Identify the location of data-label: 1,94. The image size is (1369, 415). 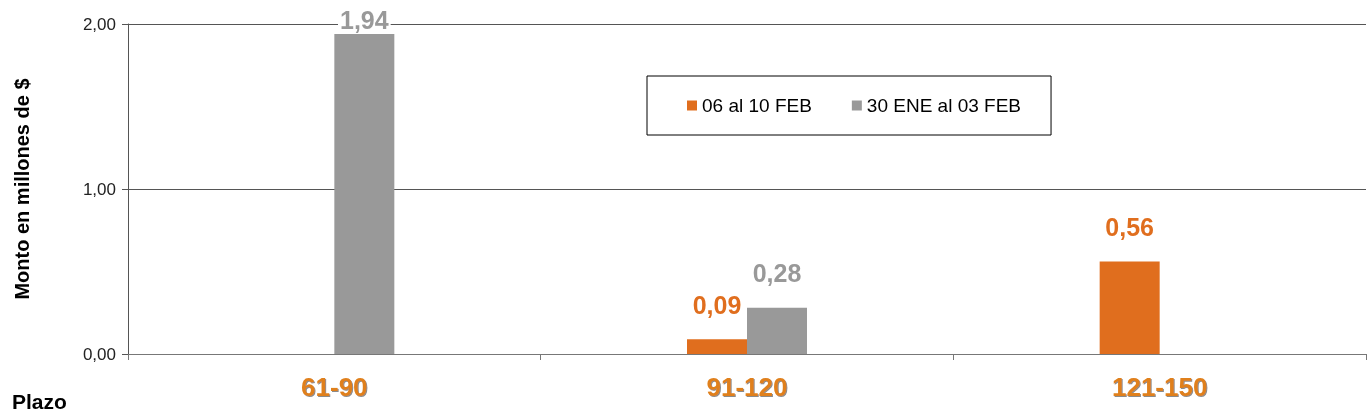
(364, 20).